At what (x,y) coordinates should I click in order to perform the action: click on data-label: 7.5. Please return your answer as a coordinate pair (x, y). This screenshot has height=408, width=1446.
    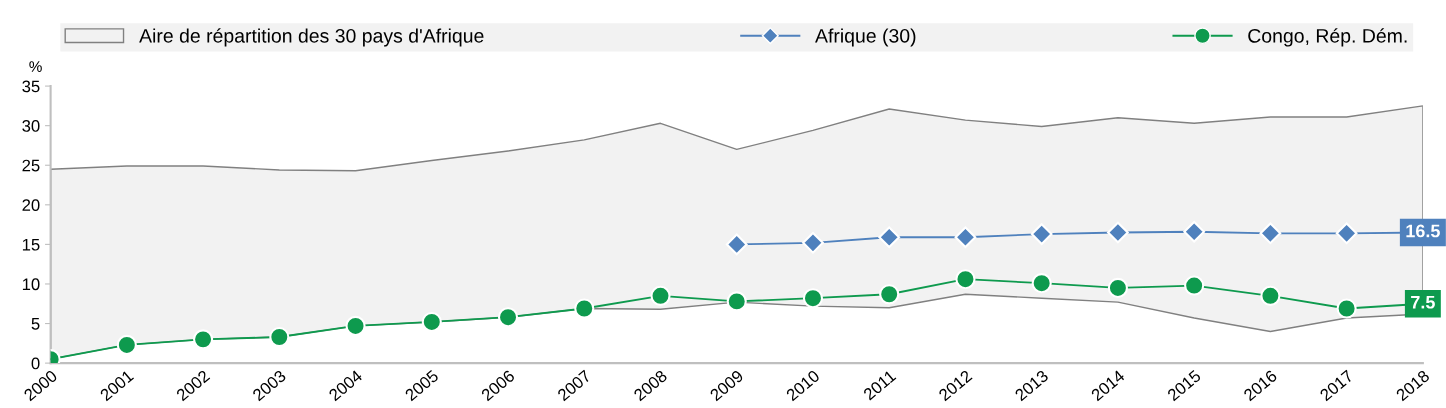
    Looking at the image, I should click on (1423, 302).